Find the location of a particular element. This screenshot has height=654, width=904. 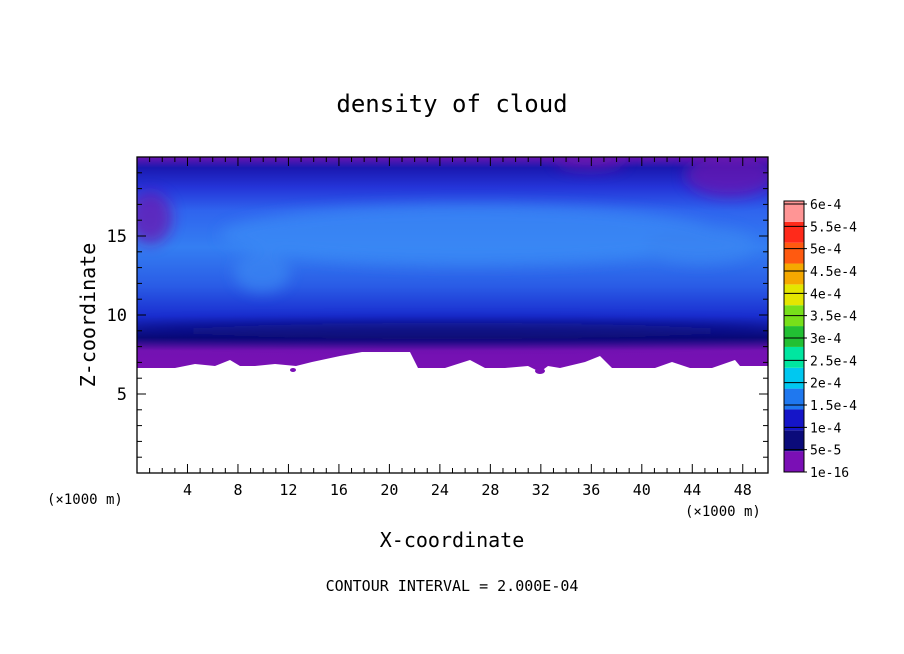

colorbar-label: 1e-4 is located at coordinates (825, 428).